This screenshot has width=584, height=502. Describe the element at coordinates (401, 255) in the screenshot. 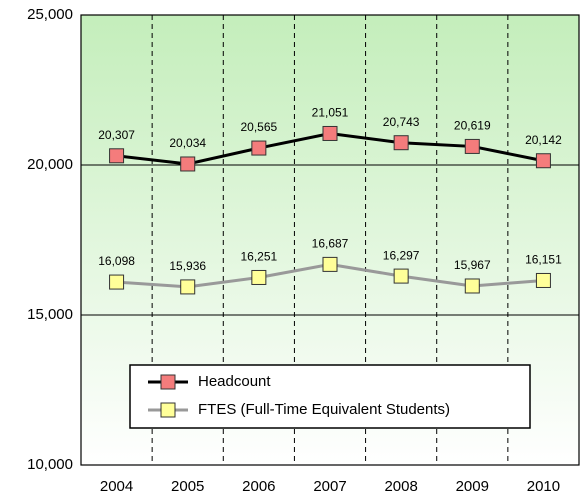

I see `value-label: 16,297` at that location.